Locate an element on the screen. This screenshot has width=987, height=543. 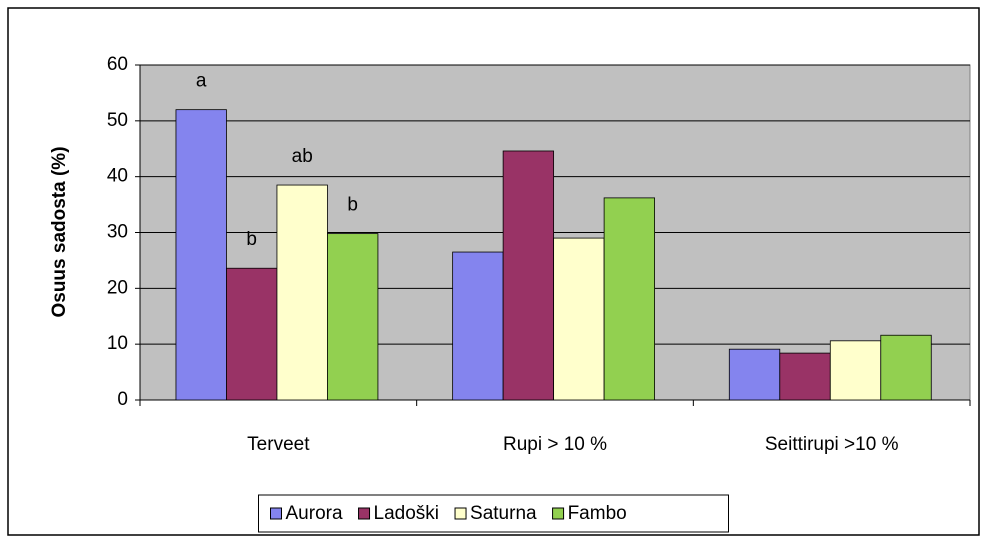
y-tick-label: 10 is located at coordinates (117, 343).